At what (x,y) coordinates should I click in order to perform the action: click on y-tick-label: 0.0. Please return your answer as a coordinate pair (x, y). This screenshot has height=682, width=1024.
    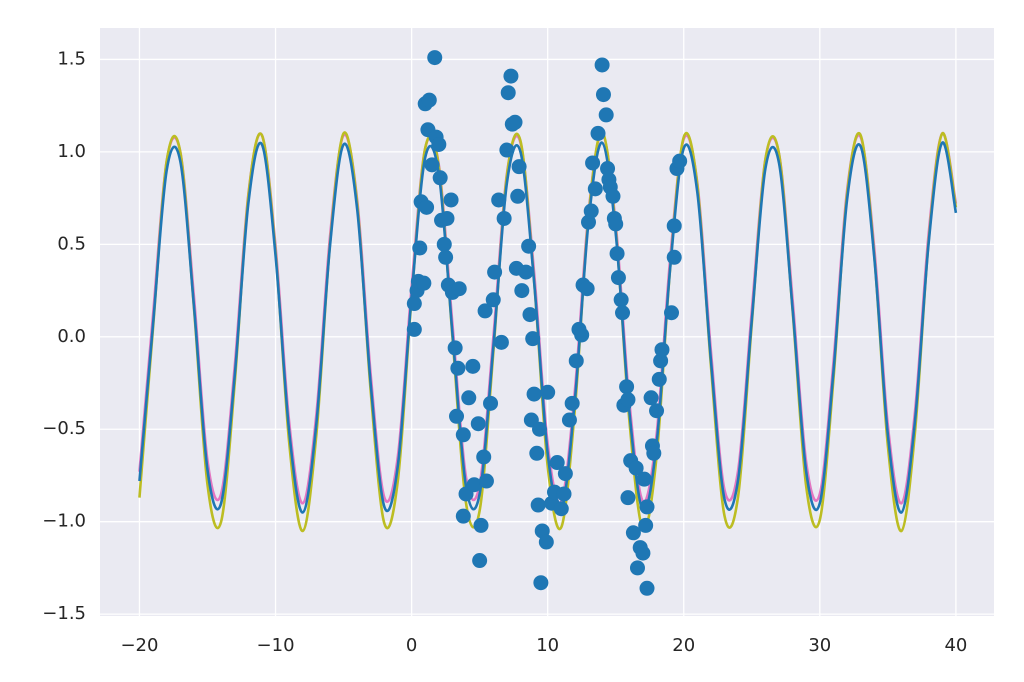
    Looking at the image, I should click on (71, 336).